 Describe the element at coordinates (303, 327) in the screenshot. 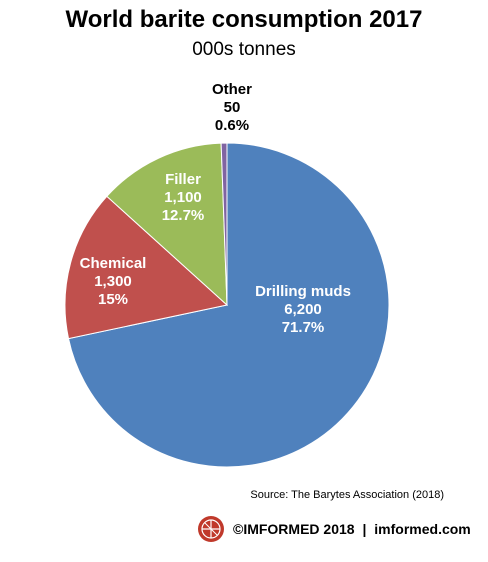

I see `data-label-drilling-muds-percent: 71.7%` at that location.